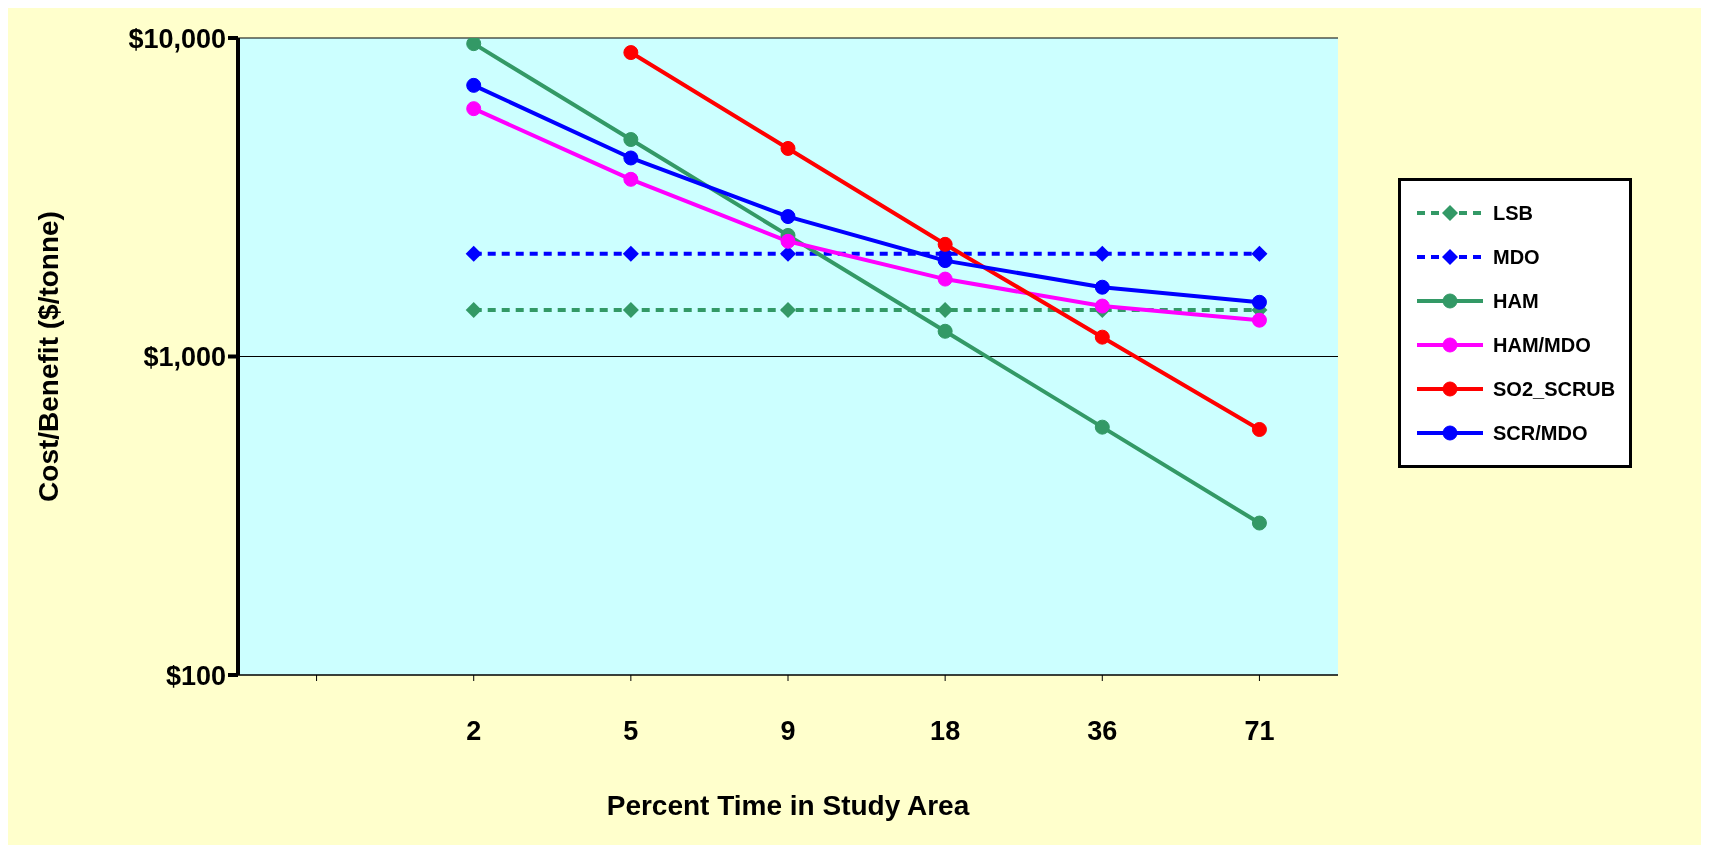 Image resolution: width=1709 pixels, height=853 pixels. Describe the element at coordinates (1513, 213) in the screenshot. I see `legend-label: LSB` at that location.